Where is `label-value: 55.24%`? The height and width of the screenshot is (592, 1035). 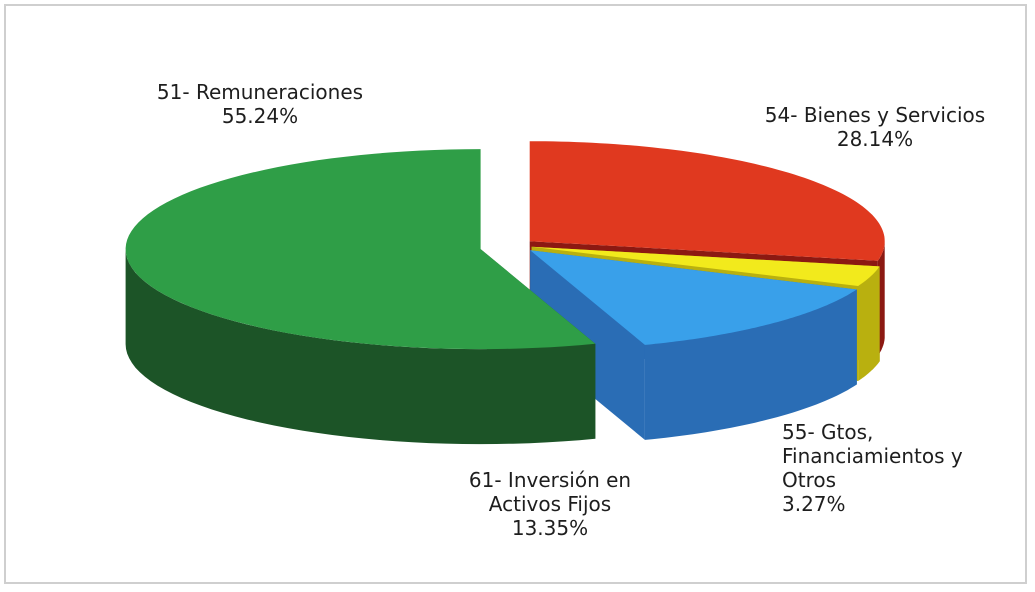
label-value: 55.24% is located at coordinates (260, 116).